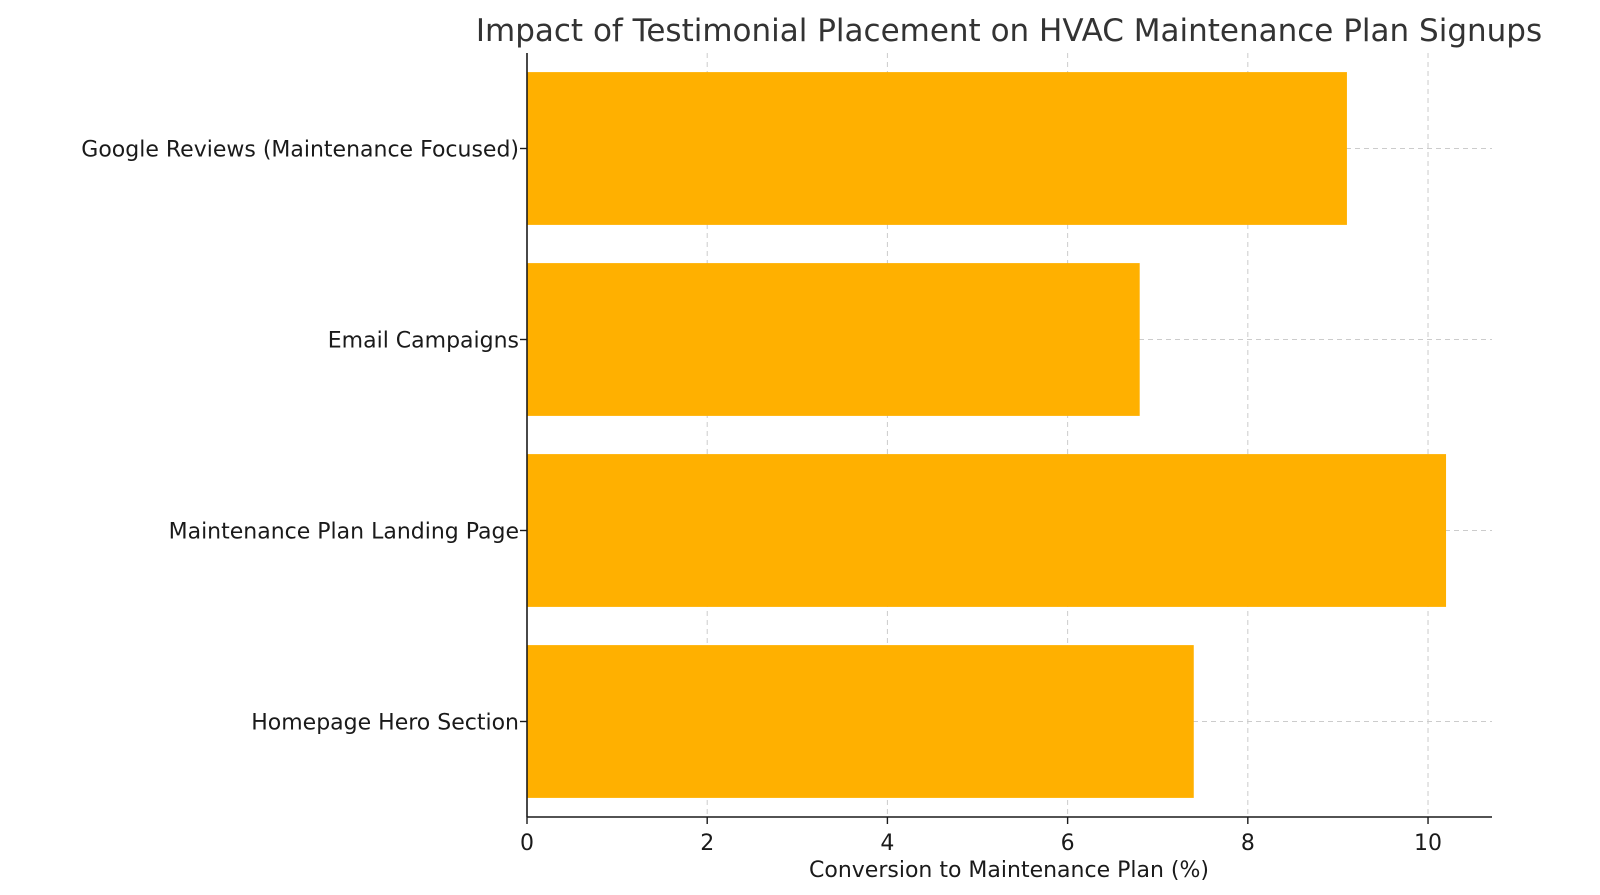  I want to click on x-axis-label: Conversion to Maintenance Plan (%), so click(1009, 870).